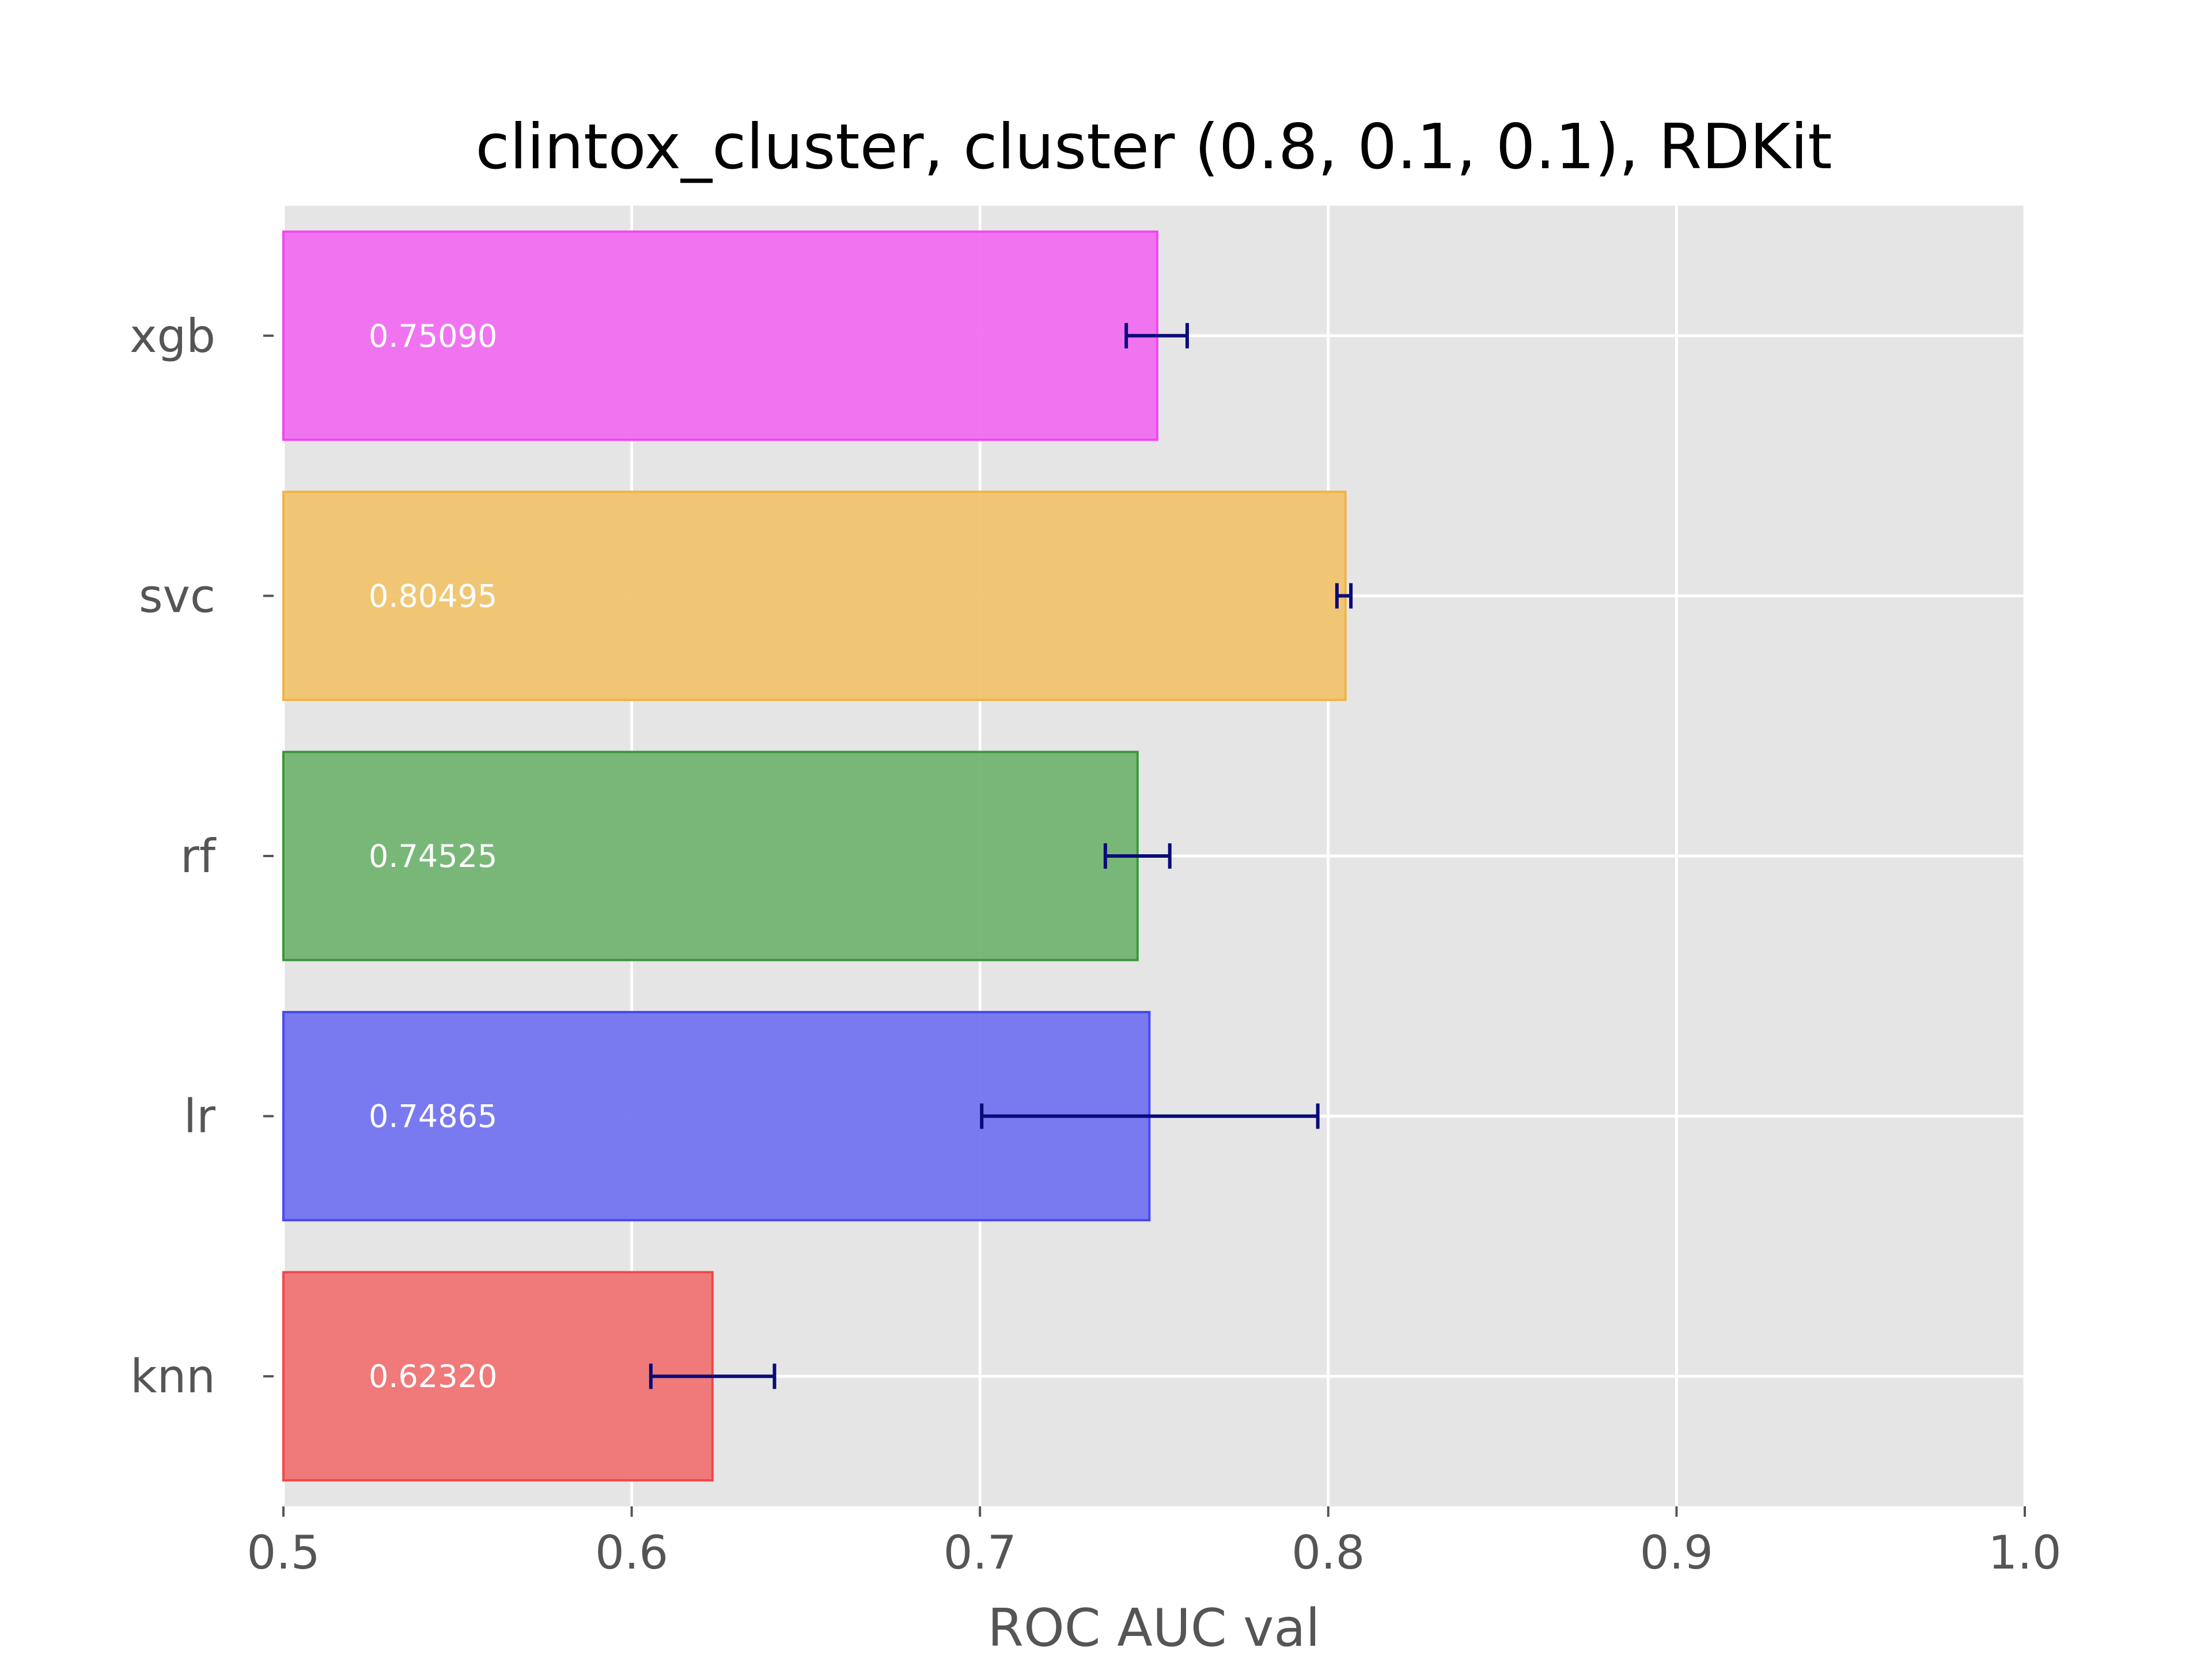 Image resolution: width=2212 pixels, height=1659 pixels. What do you see at coordinates (498, 1376) in the screenshot?
I see `bar-knn` at bounding box center [498, 1376].